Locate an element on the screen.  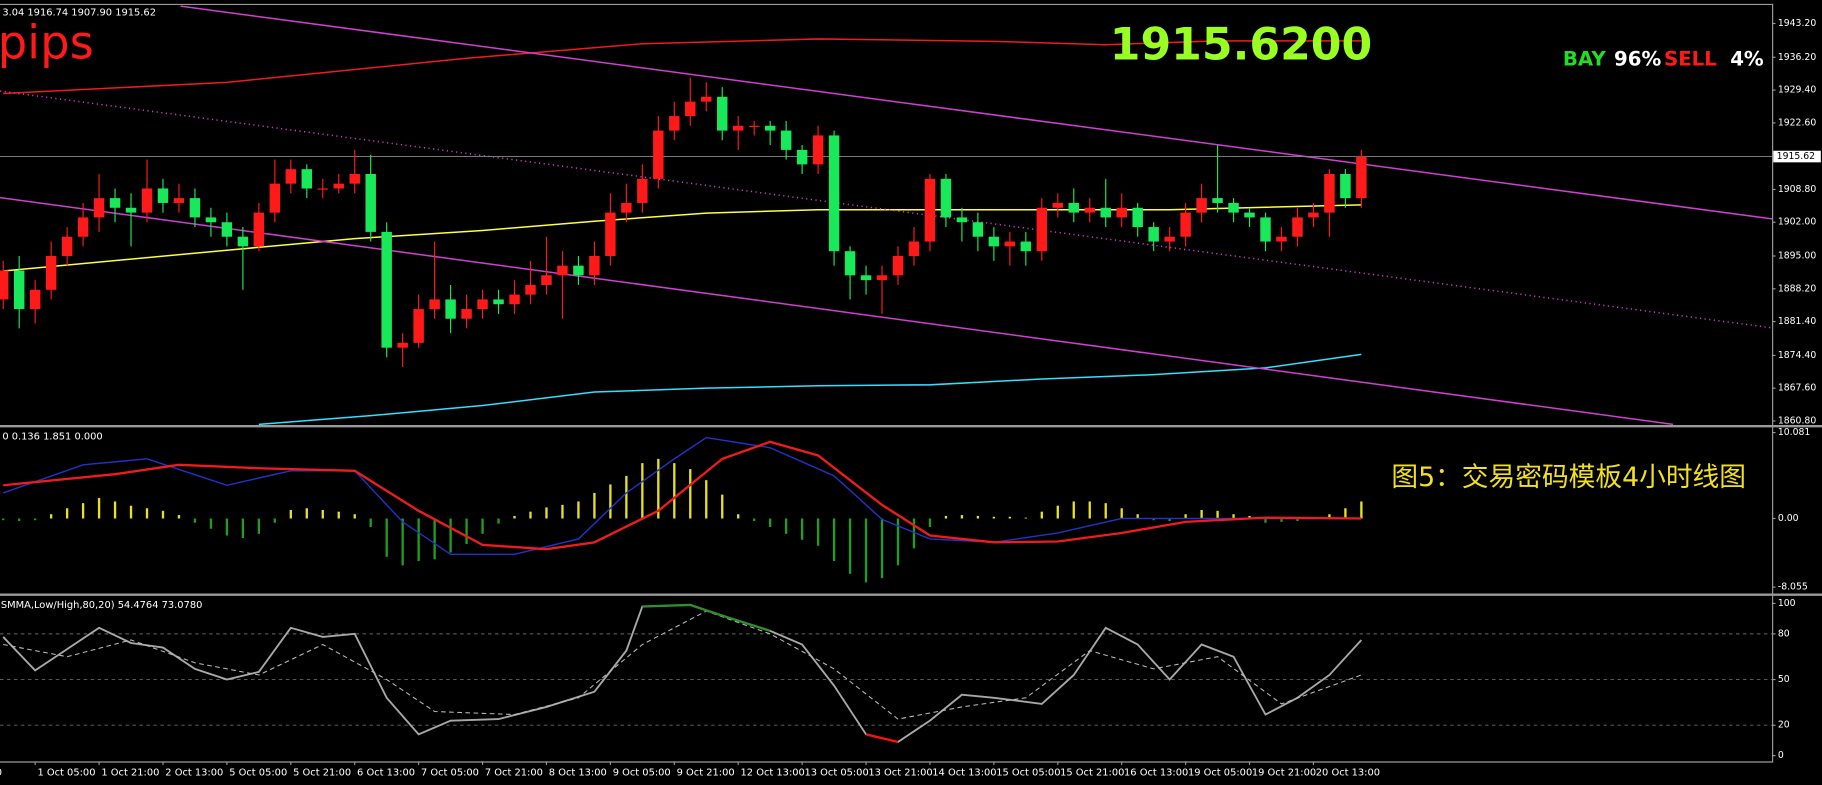
y-tick-label: 1943.20 is located at coordinates (1797, 23).